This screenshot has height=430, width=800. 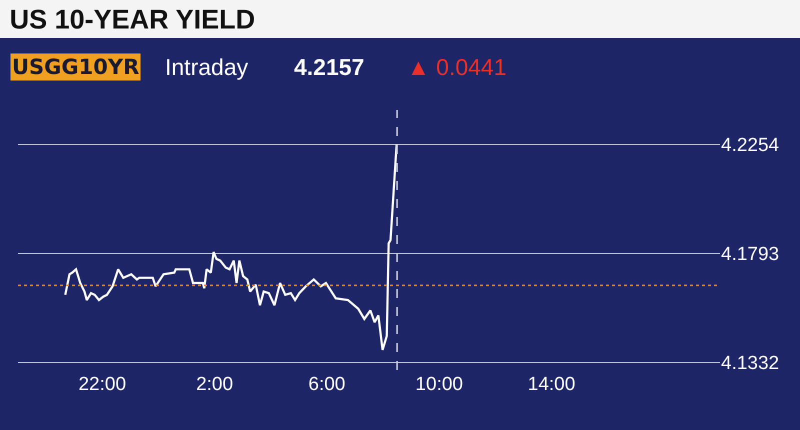 What do you see at coordinates (750, 363) in the screenshot?
I see `y-tick-label: 4.1332` at bounding box center [750, 363].